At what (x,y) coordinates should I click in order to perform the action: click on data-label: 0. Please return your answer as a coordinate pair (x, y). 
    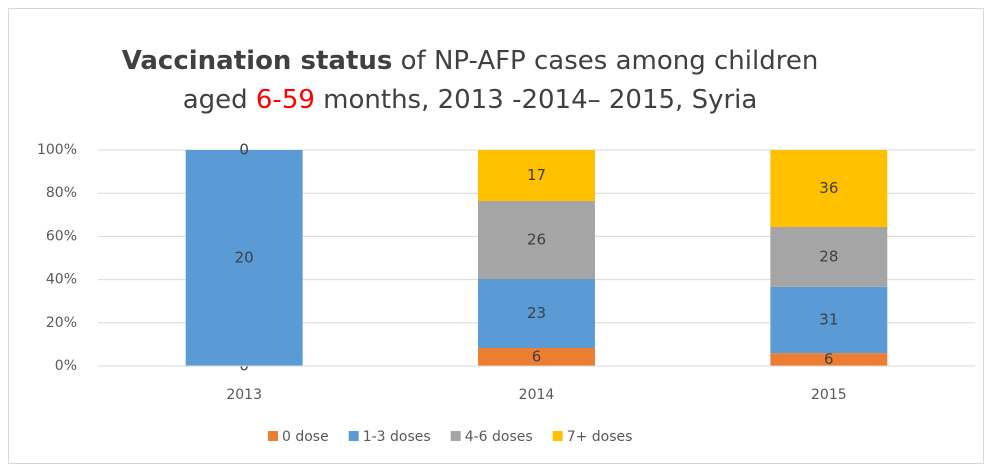
    Looking at the image, I should click on (244, 150).